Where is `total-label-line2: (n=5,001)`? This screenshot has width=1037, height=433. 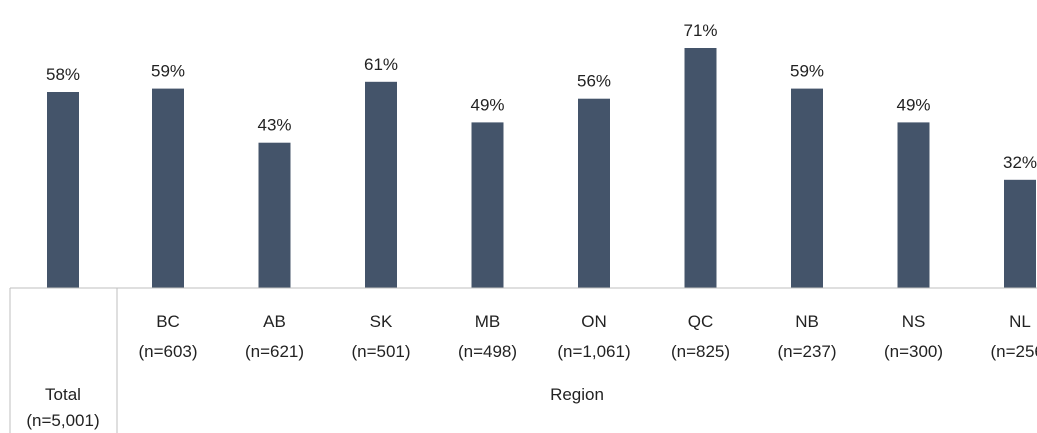
total-label-line2: (n=5,001) is located at coordinates (62, 420).